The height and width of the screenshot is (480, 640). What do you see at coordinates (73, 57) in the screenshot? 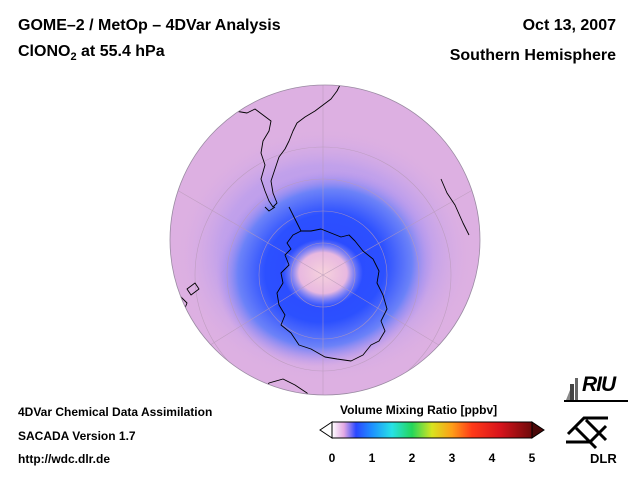
I see `species-subscript: 2` at bounding box center [73, 57].